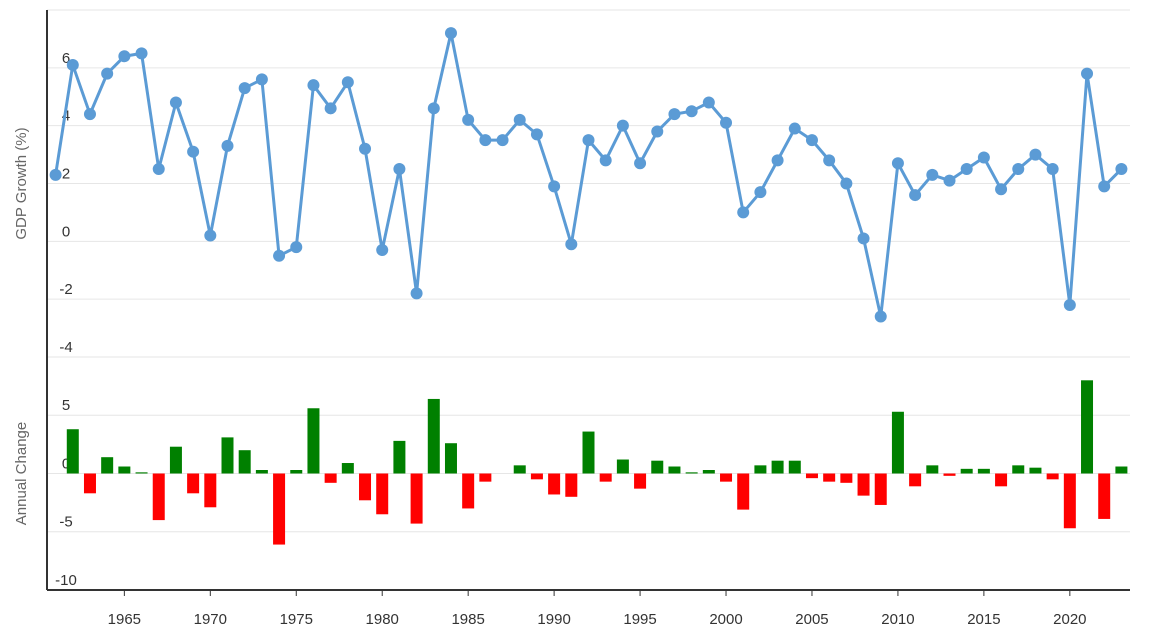 Image resolution: width=1155 pixels, height=637 pixels. Describe the element at coordinates (639, 619) in the screenshot. I see `x-tick-label: 1995` at that location.